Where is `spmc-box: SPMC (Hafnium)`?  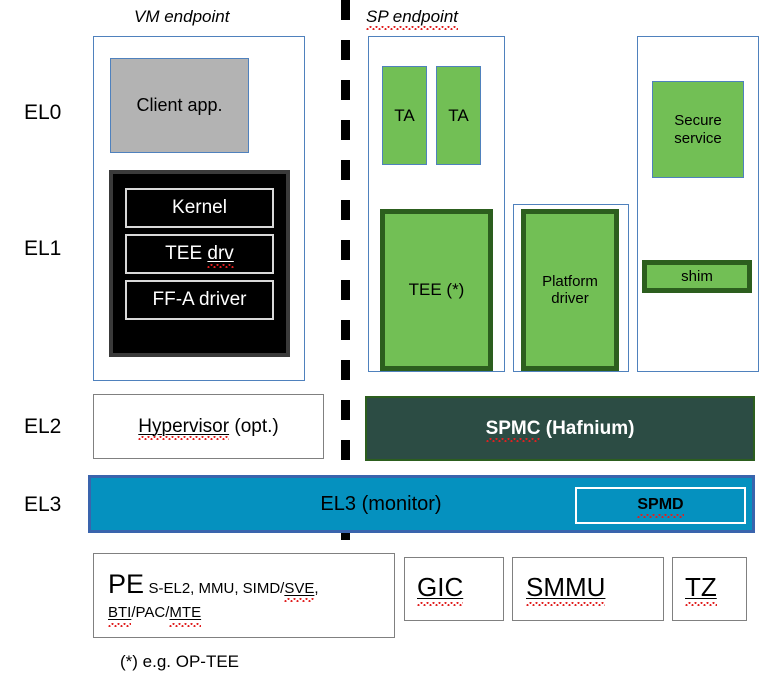
spmc-box: SPMC (Hafnium) is located at coordinates (560, 428).